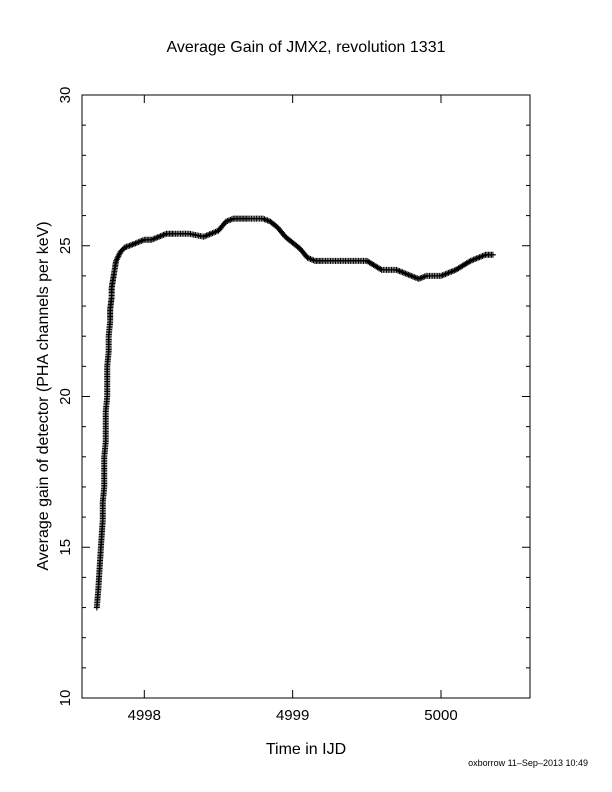 Image resolution: width=612 pixels, height=792 pixels. Describe the element at coordinates (65, 245) in the screenshot. I see `y-tick-label: 25` at that location.